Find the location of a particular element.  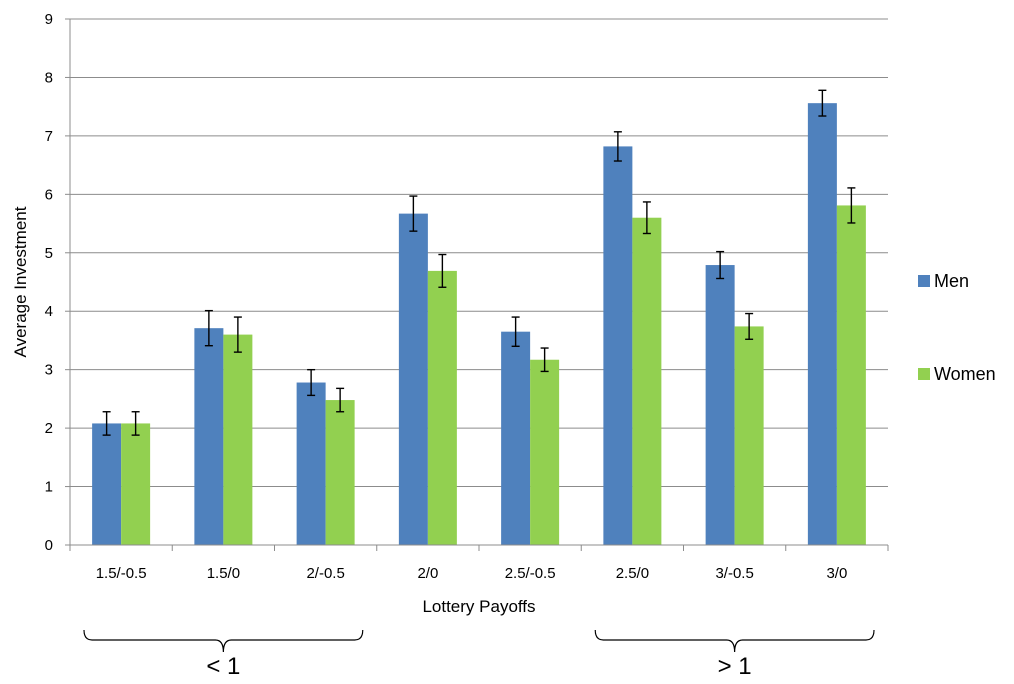

x-tick-label: 1.5/-0.5 is located at coordinates (121, 573).